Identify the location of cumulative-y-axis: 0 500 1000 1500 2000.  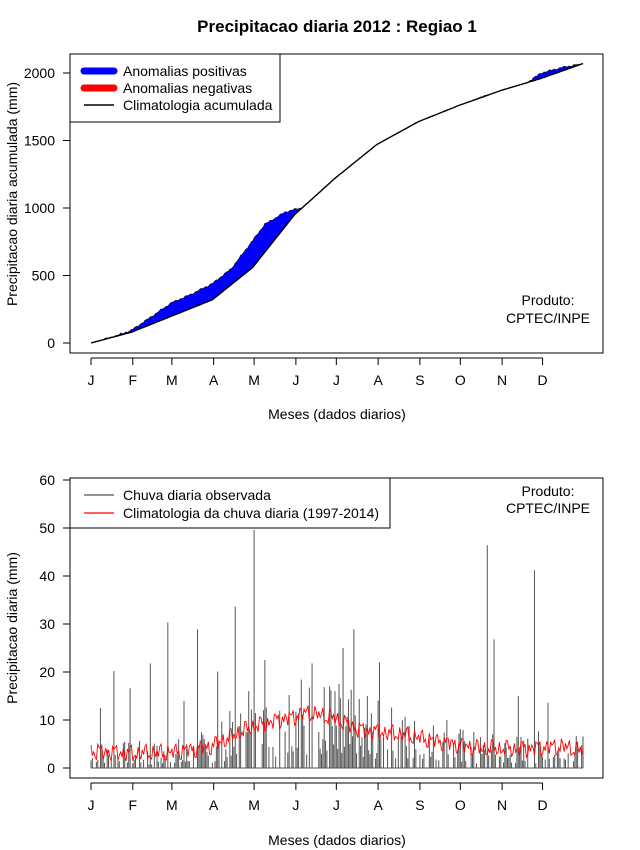
(47, 208).